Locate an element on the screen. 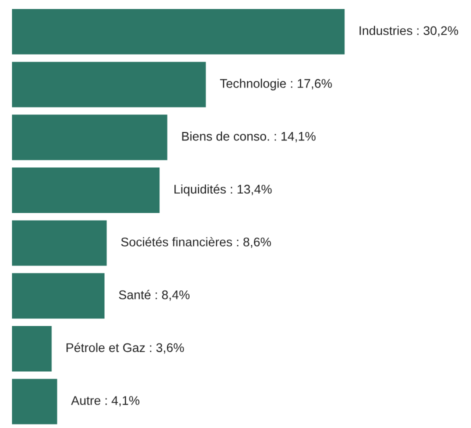 Image resolution: width=471 pixels, height=428 pixels. data-label: Sociétés financières : 8,6% is located at coordinates (196, 242).